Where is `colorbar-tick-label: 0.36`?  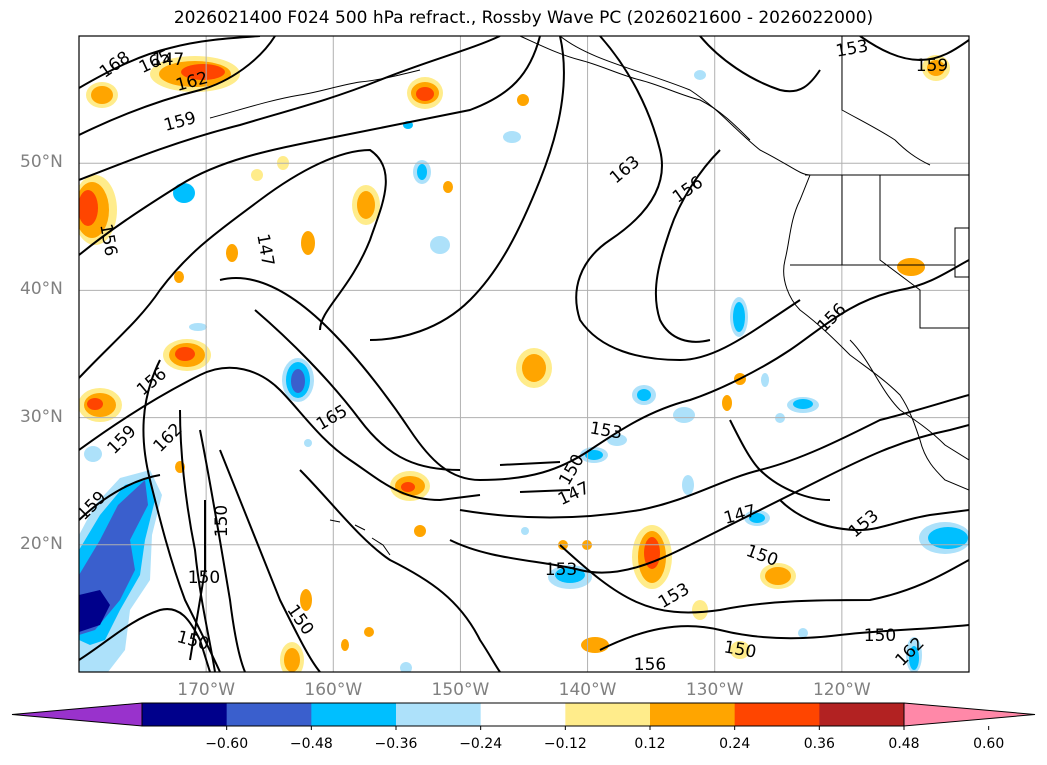 colorbar-tick-label: 0.36 is located at coordinates (819, 744).